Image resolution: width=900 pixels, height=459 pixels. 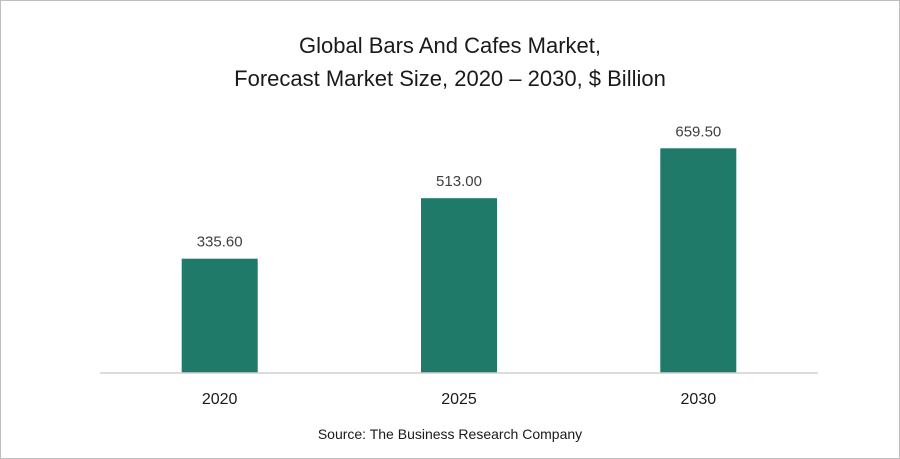 I want to click on x-tick-label-2020: 2020, so click(x=220, y=399).